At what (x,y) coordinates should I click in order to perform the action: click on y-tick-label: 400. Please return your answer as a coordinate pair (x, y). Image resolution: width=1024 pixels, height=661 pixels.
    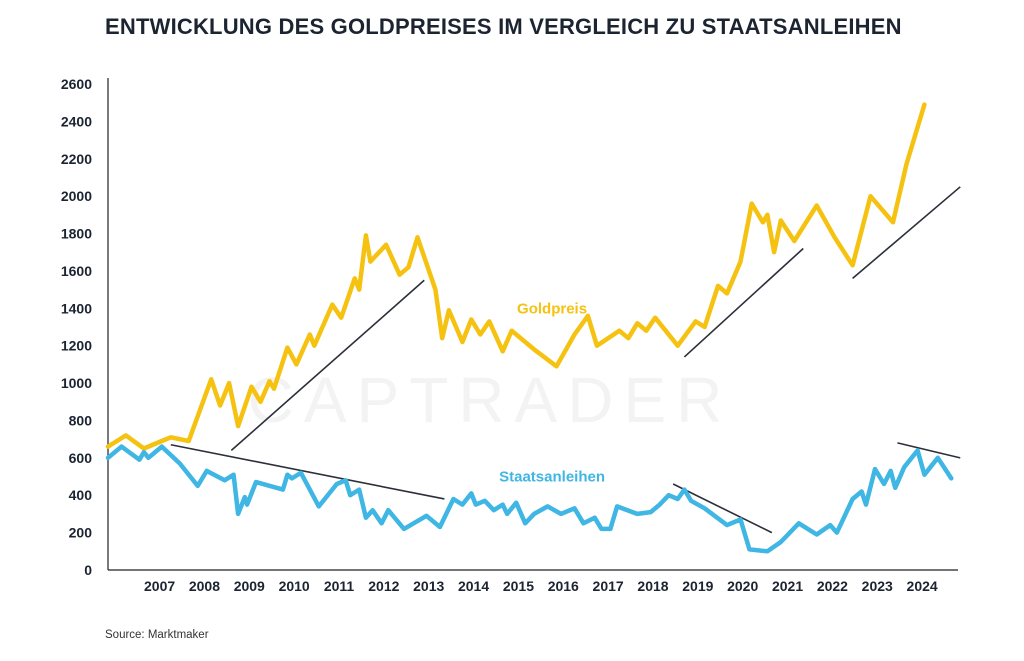
    Looking at the image, I should click on (81, 495).